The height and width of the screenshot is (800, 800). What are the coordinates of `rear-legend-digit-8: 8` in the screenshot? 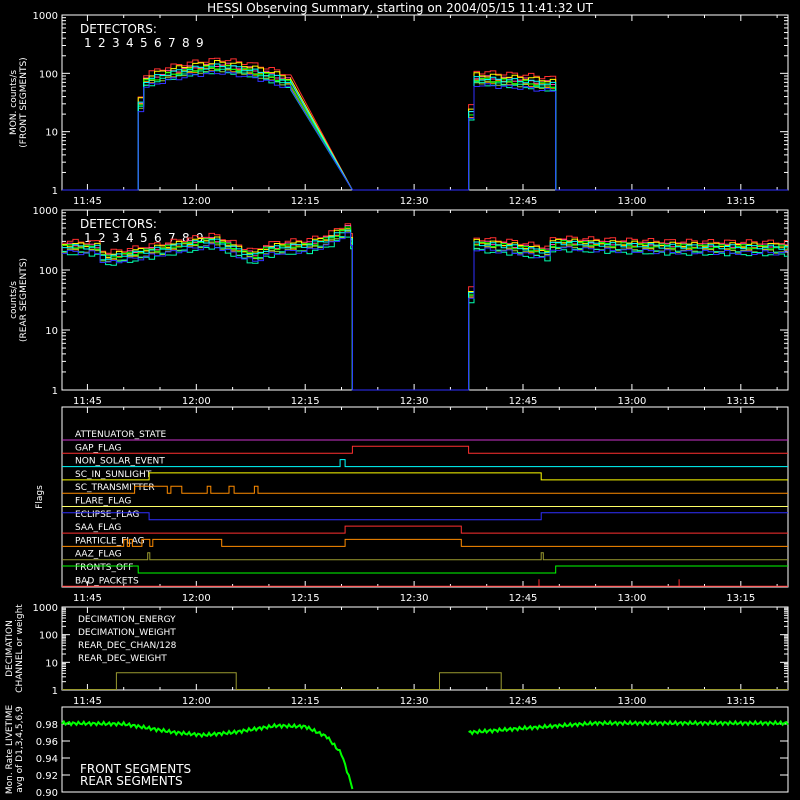 It's located at (186, 238).